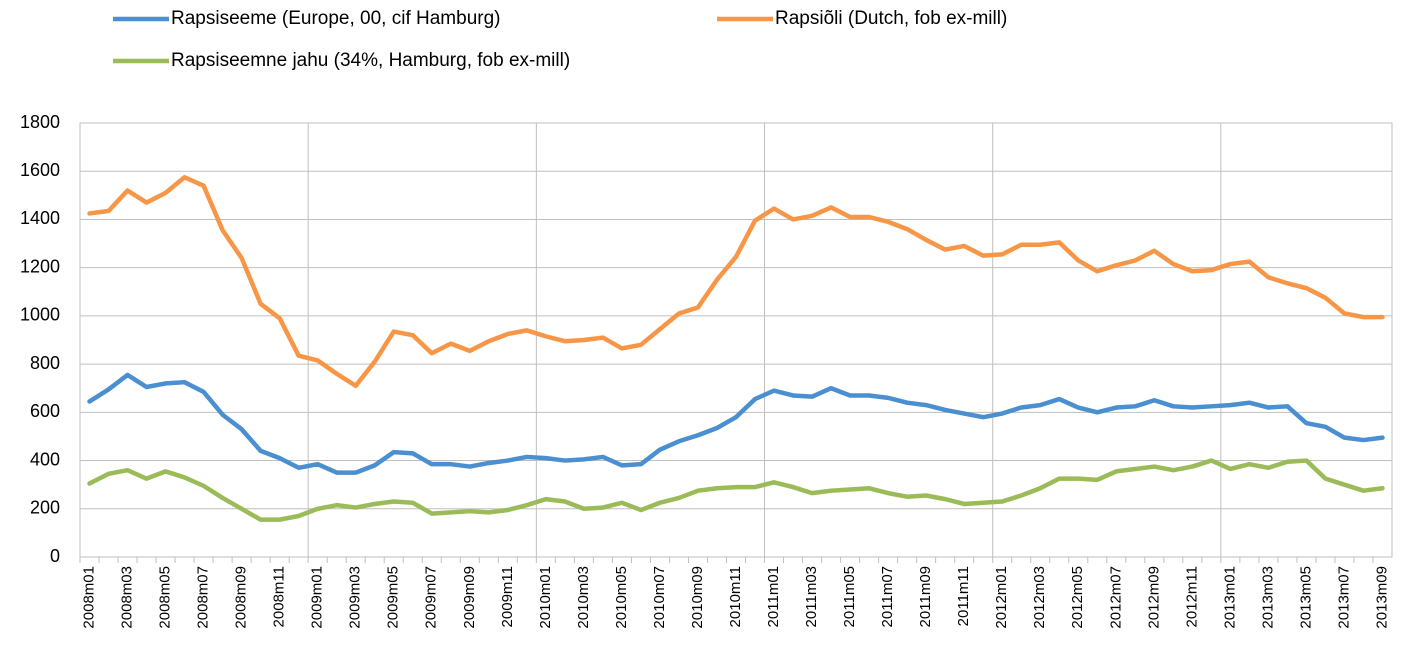 The height and width of the screenshot is (656, 1411). Describe the element at coordinates (773, 596) in the screenshot. I see `x-tick-label: 2011m01` at that location.